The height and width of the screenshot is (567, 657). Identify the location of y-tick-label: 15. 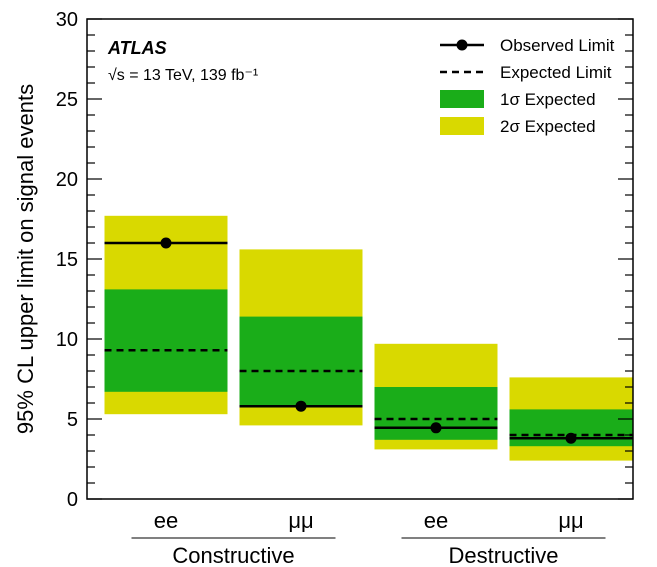
(67, 260).